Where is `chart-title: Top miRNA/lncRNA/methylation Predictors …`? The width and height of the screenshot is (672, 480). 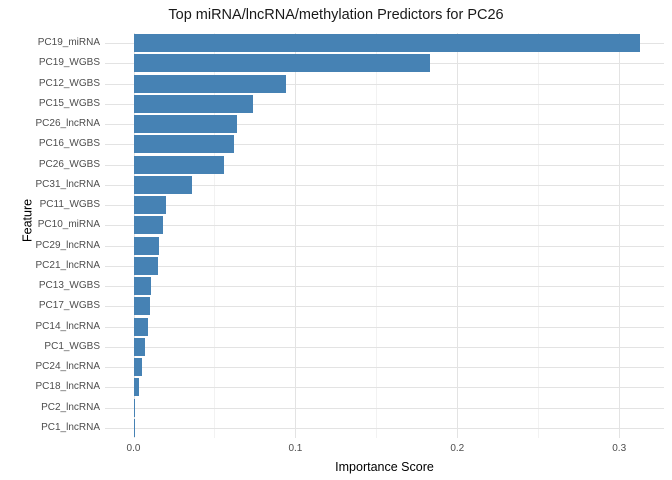 chart-title: Top miRNA/lncRNA/methylation Predictors … is located at coordinates (336, 15).